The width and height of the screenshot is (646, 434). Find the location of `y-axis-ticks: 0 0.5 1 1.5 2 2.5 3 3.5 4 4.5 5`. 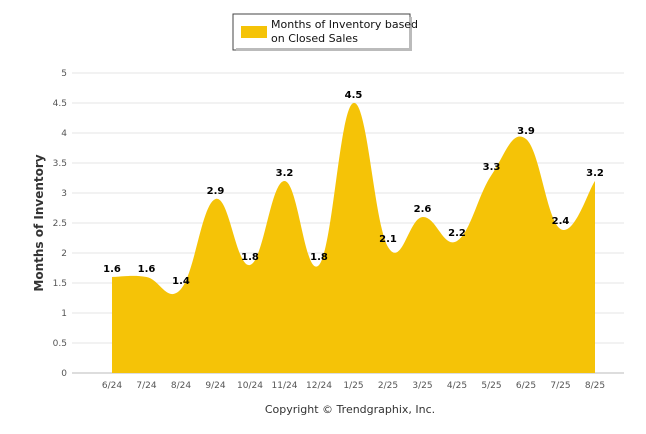

y-axis-ticks: 0 0.5 1 1.5 2 2.5 3 3.5 4 4.5 5 is located at coordinates (60, 224).